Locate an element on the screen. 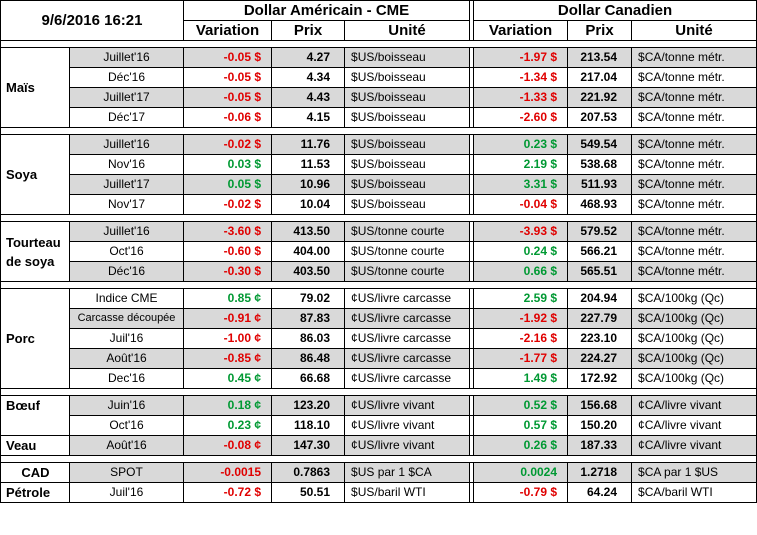  cad-price: 156.68 is located at coordinates (600, 405).